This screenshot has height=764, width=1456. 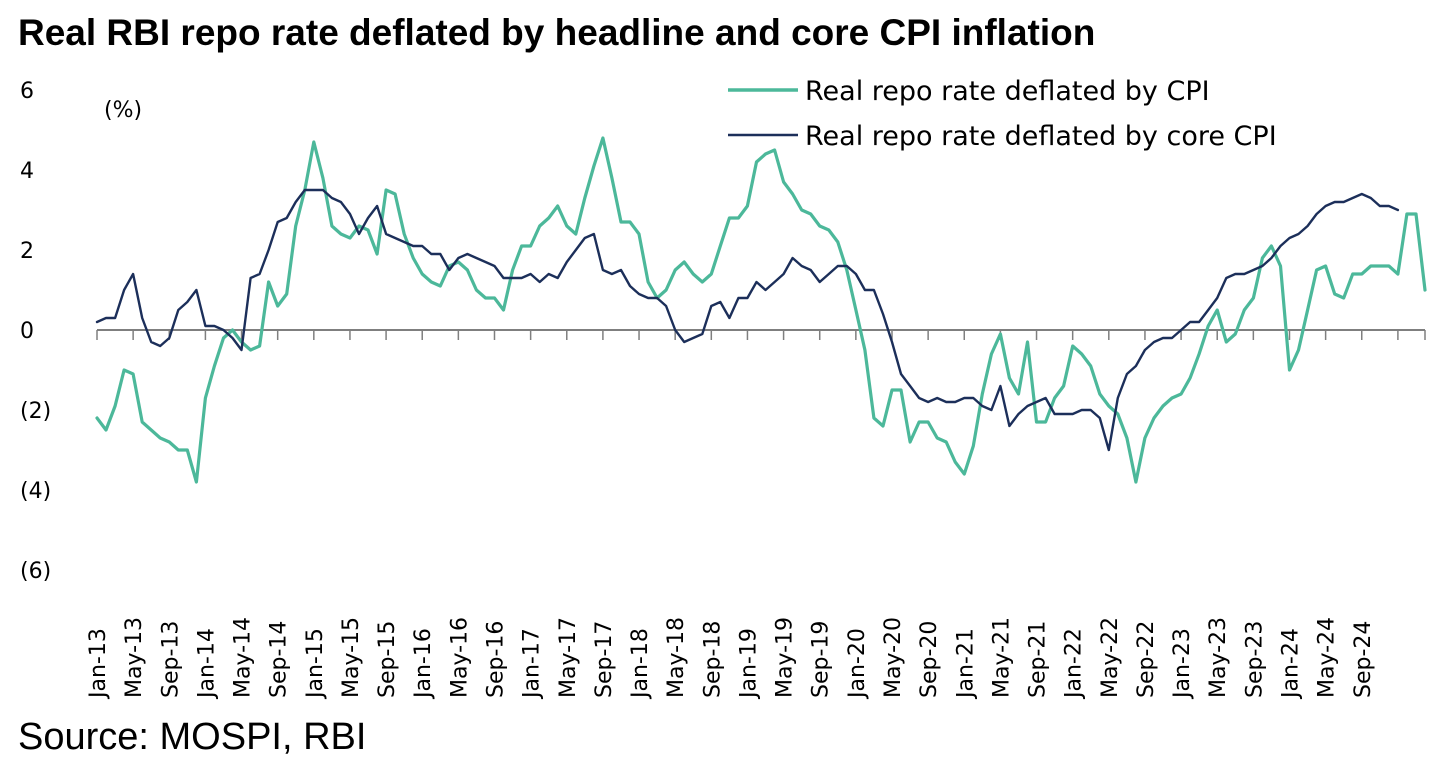 I want to click on y-tick-label: 4, so click(x=27, y=171).